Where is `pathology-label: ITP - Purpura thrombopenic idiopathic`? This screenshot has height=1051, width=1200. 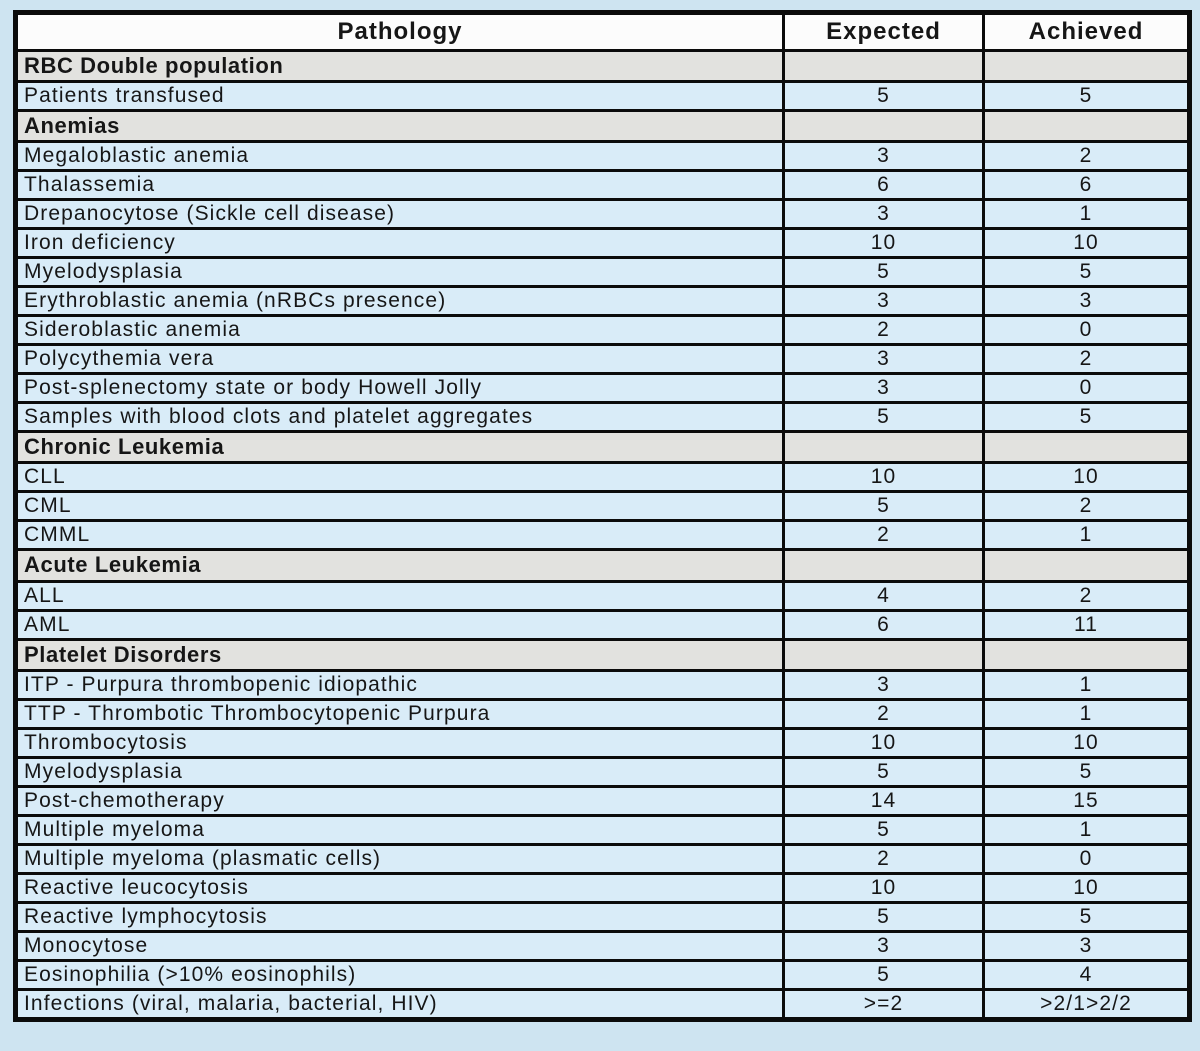 pathology-label: ITP - Purpura thrombopenic idiopathic is located at coordinates (399, 684).